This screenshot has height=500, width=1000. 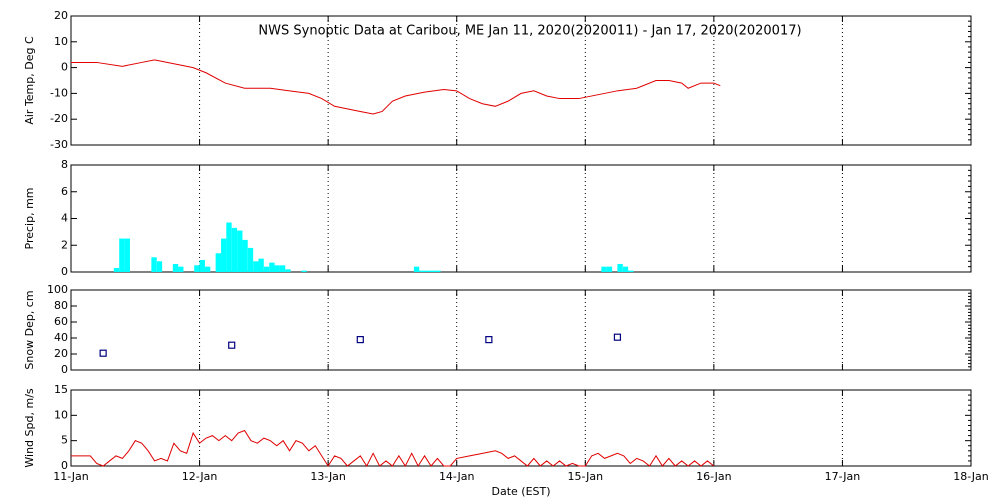 What do you see at coordinates (61, 389) in the screenshot?
I see `y-tick-label: 15` at bounding box center [61, 389].